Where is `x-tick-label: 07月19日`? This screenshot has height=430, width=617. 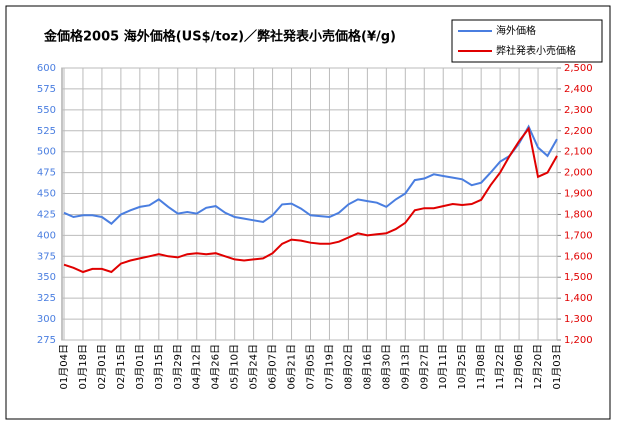 x-tick-label: 07月19日 is located at coordinates (329, 366).